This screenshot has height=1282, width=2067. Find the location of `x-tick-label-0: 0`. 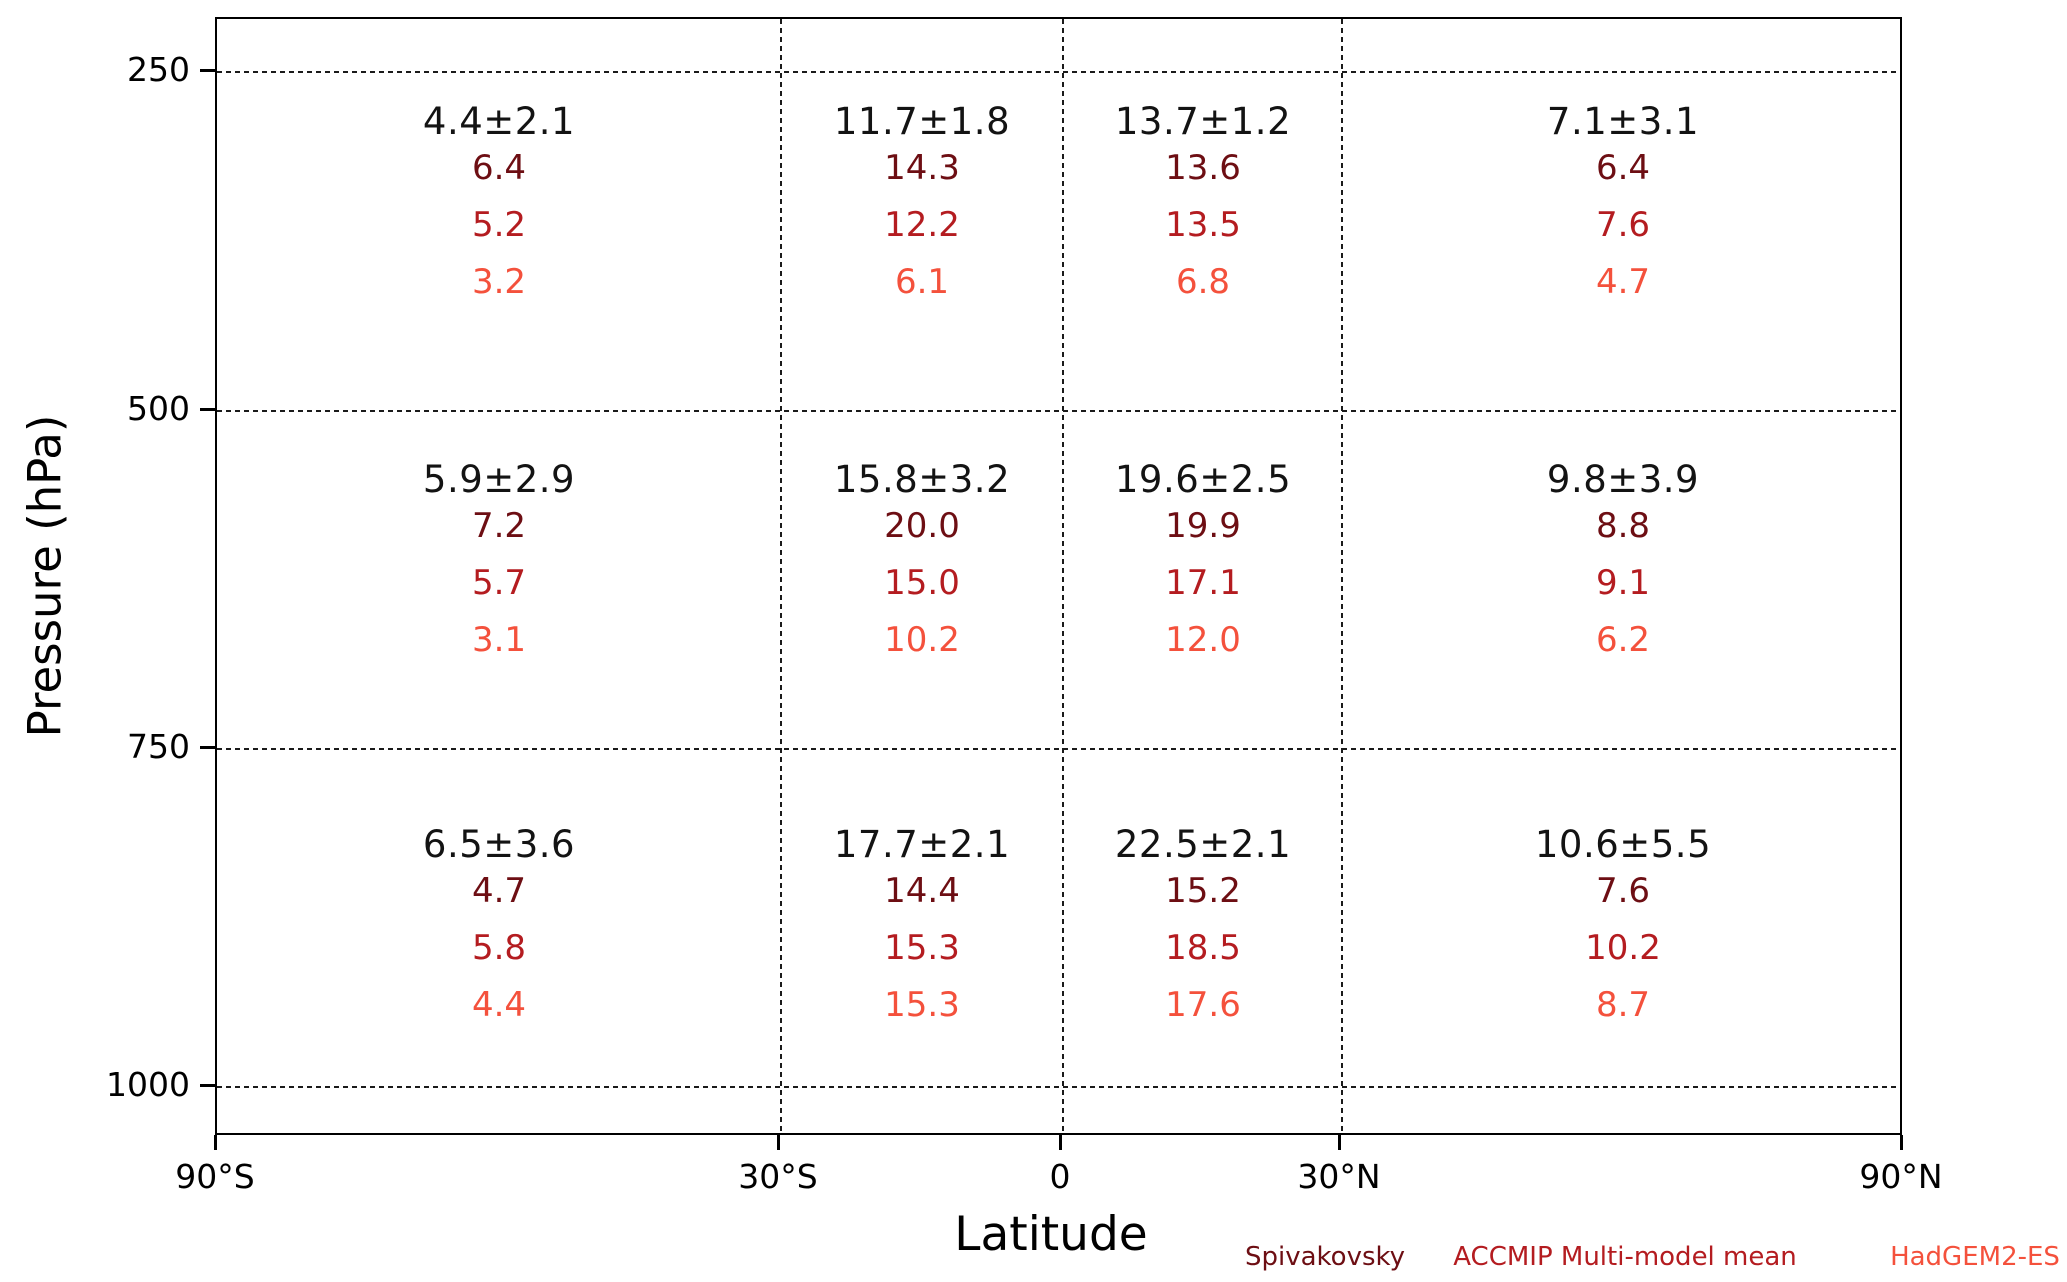

x-tick-label-0: 0 is located at coordinates (1060, 1176).